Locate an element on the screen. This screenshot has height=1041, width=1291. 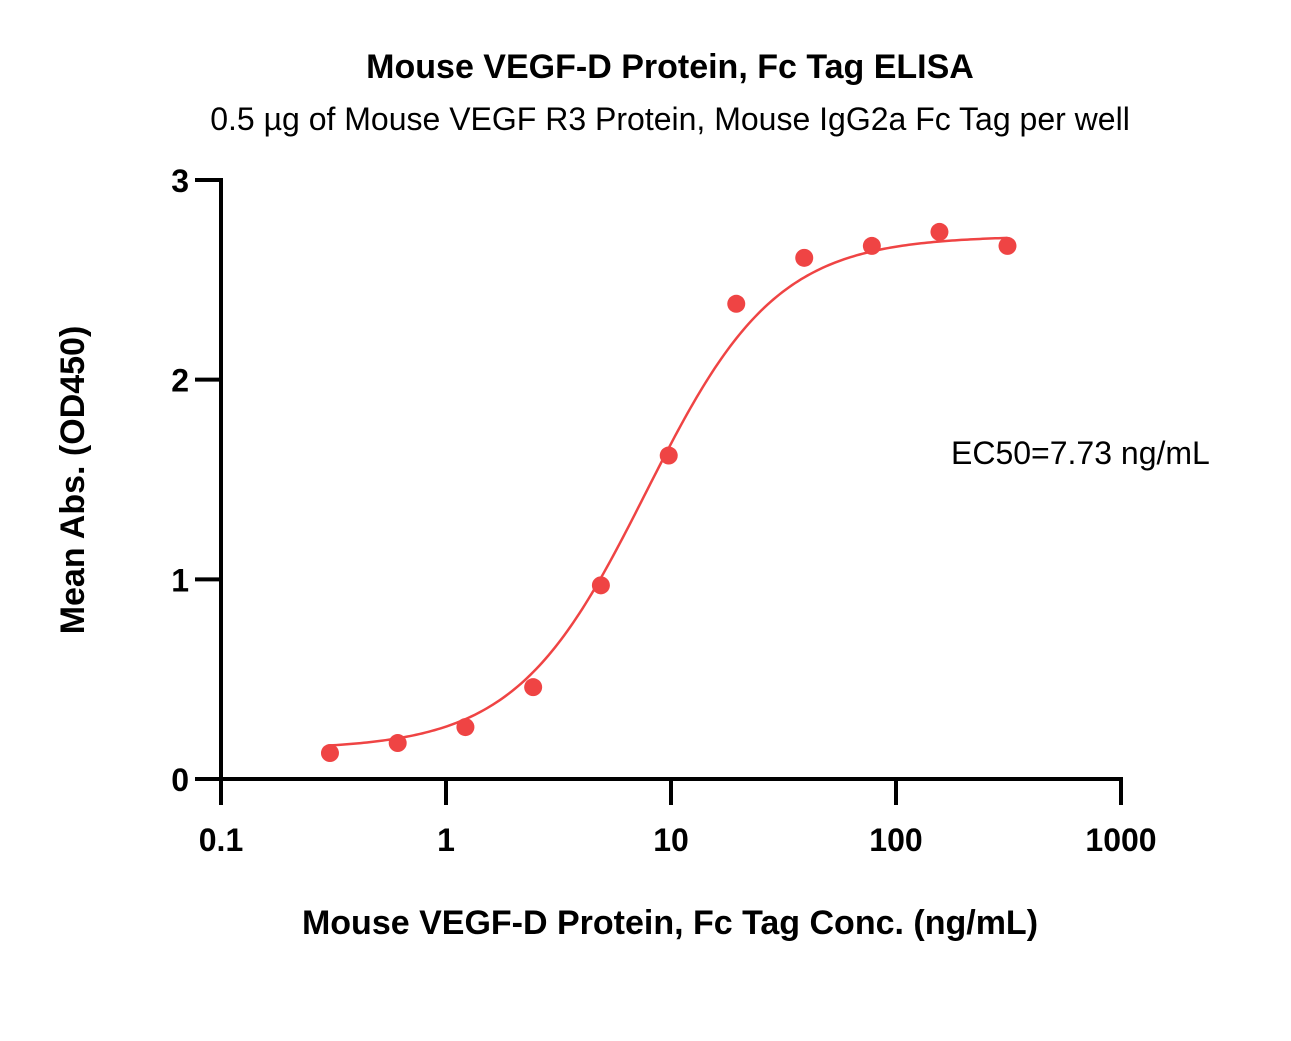
chart-title: Mouse VEGF-D Protein, Fc Tag ELISA is located at coordinates (670, 67).